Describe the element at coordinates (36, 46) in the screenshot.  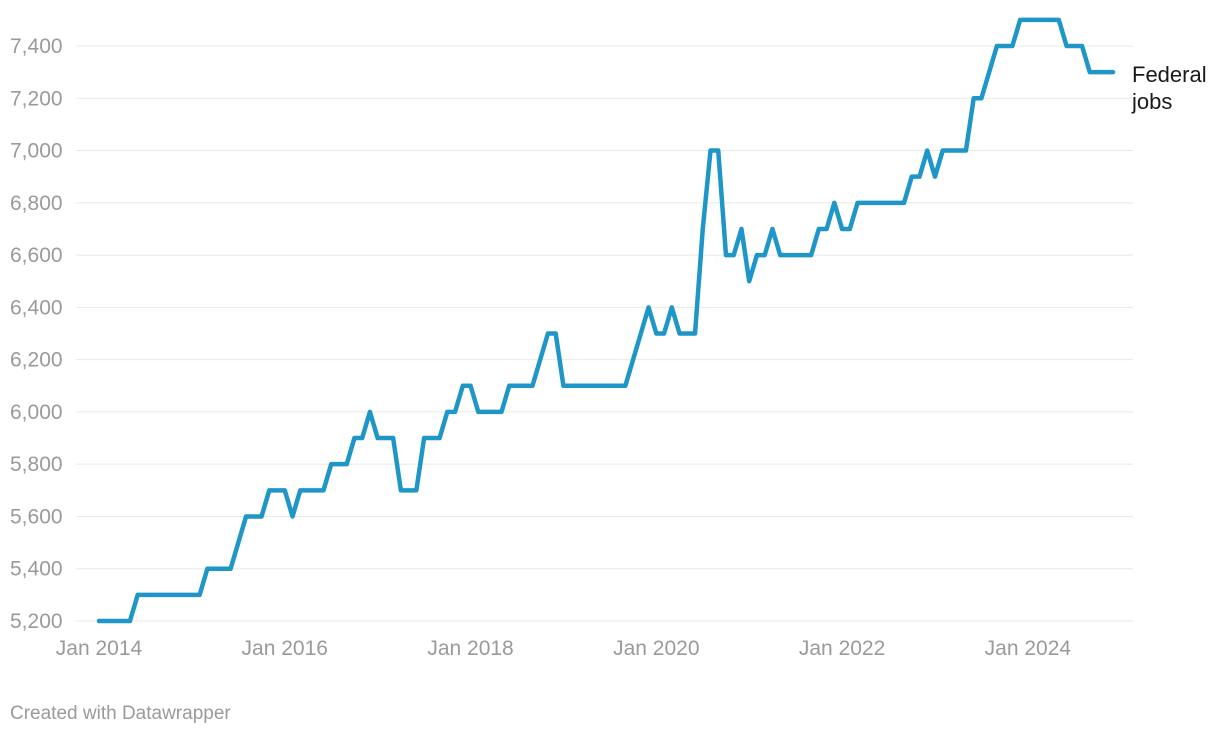
I see `y-axis-tick-label: 7,400` at that location.